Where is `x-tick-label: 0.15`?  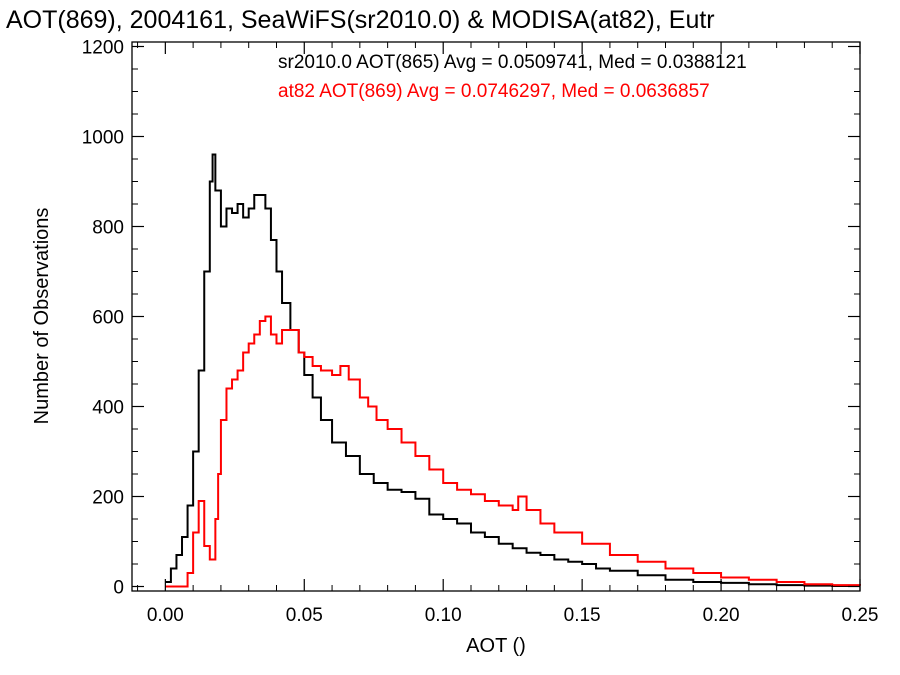
x-tick-label: 0.15 is located at coordinates (582, 615).